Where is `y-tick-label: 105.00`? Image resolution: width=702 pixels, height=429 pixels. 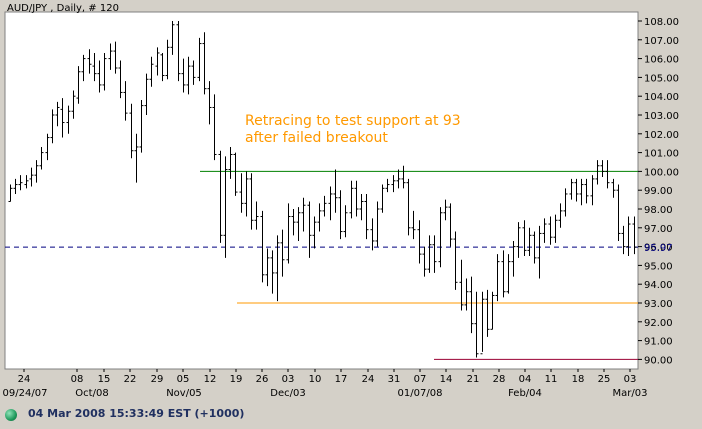
y-tick-label: 105.00 is located at coordinates (661, 78).